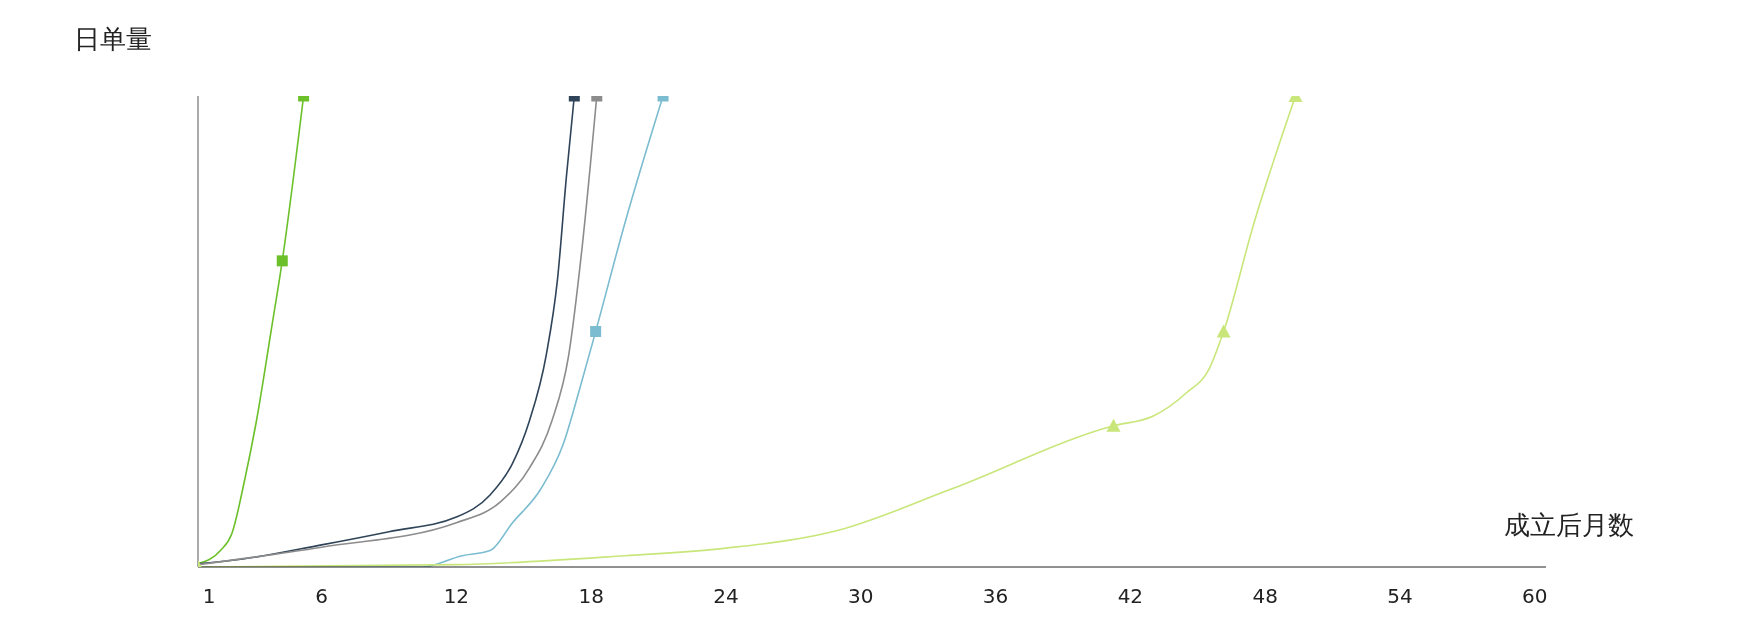 Image resolution: width=1744 pixels, height=626 pixels. I want to click on x-tick-label: 36, so click(995, 596).